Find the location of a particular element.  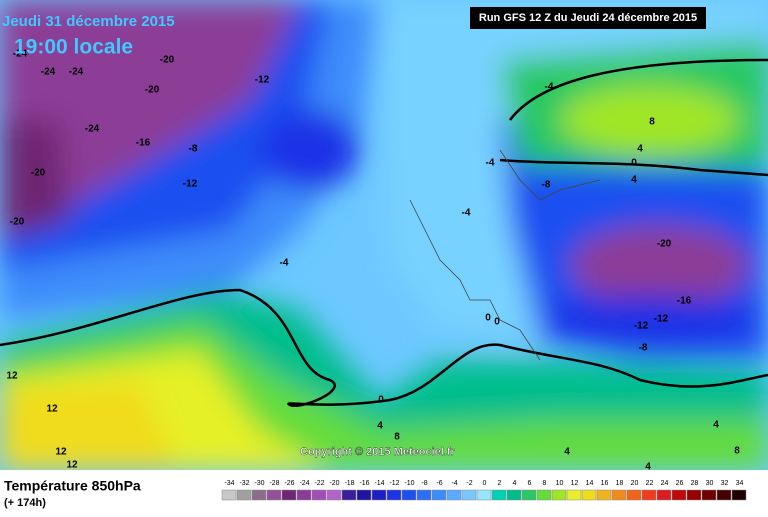

legend-tick-label: 22 is located at coordinates (650, 483).